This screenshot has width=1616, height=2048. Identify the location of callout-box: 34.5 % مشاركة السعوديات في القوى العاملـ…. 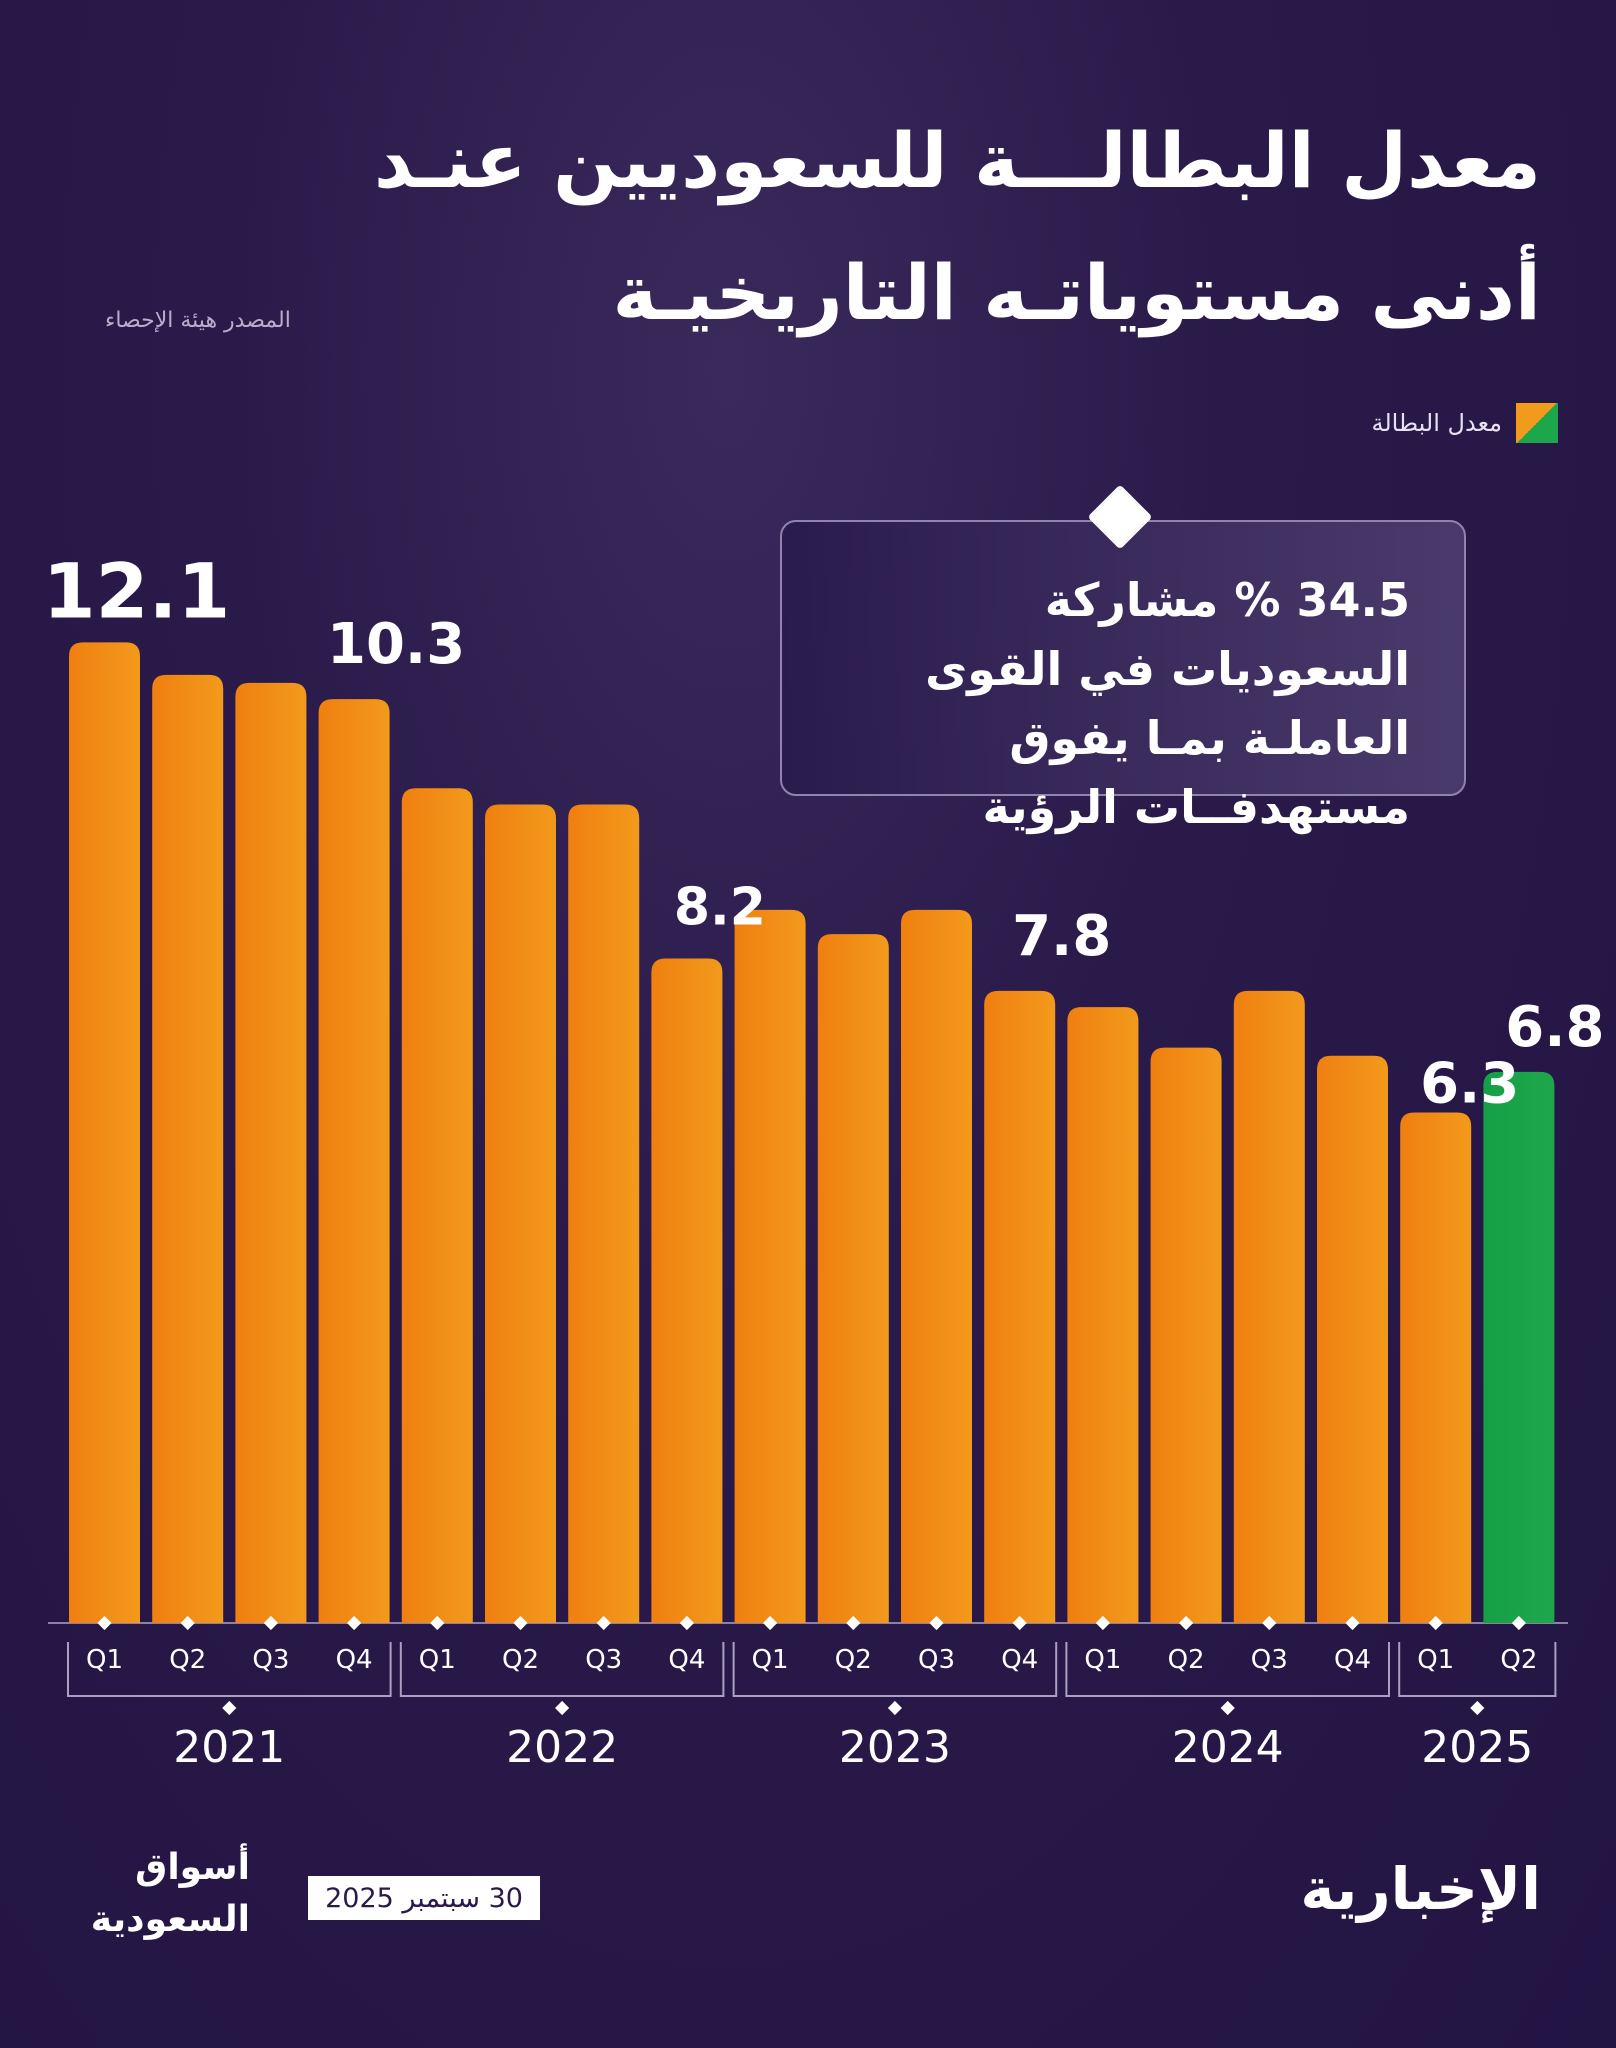
(1123, 659).